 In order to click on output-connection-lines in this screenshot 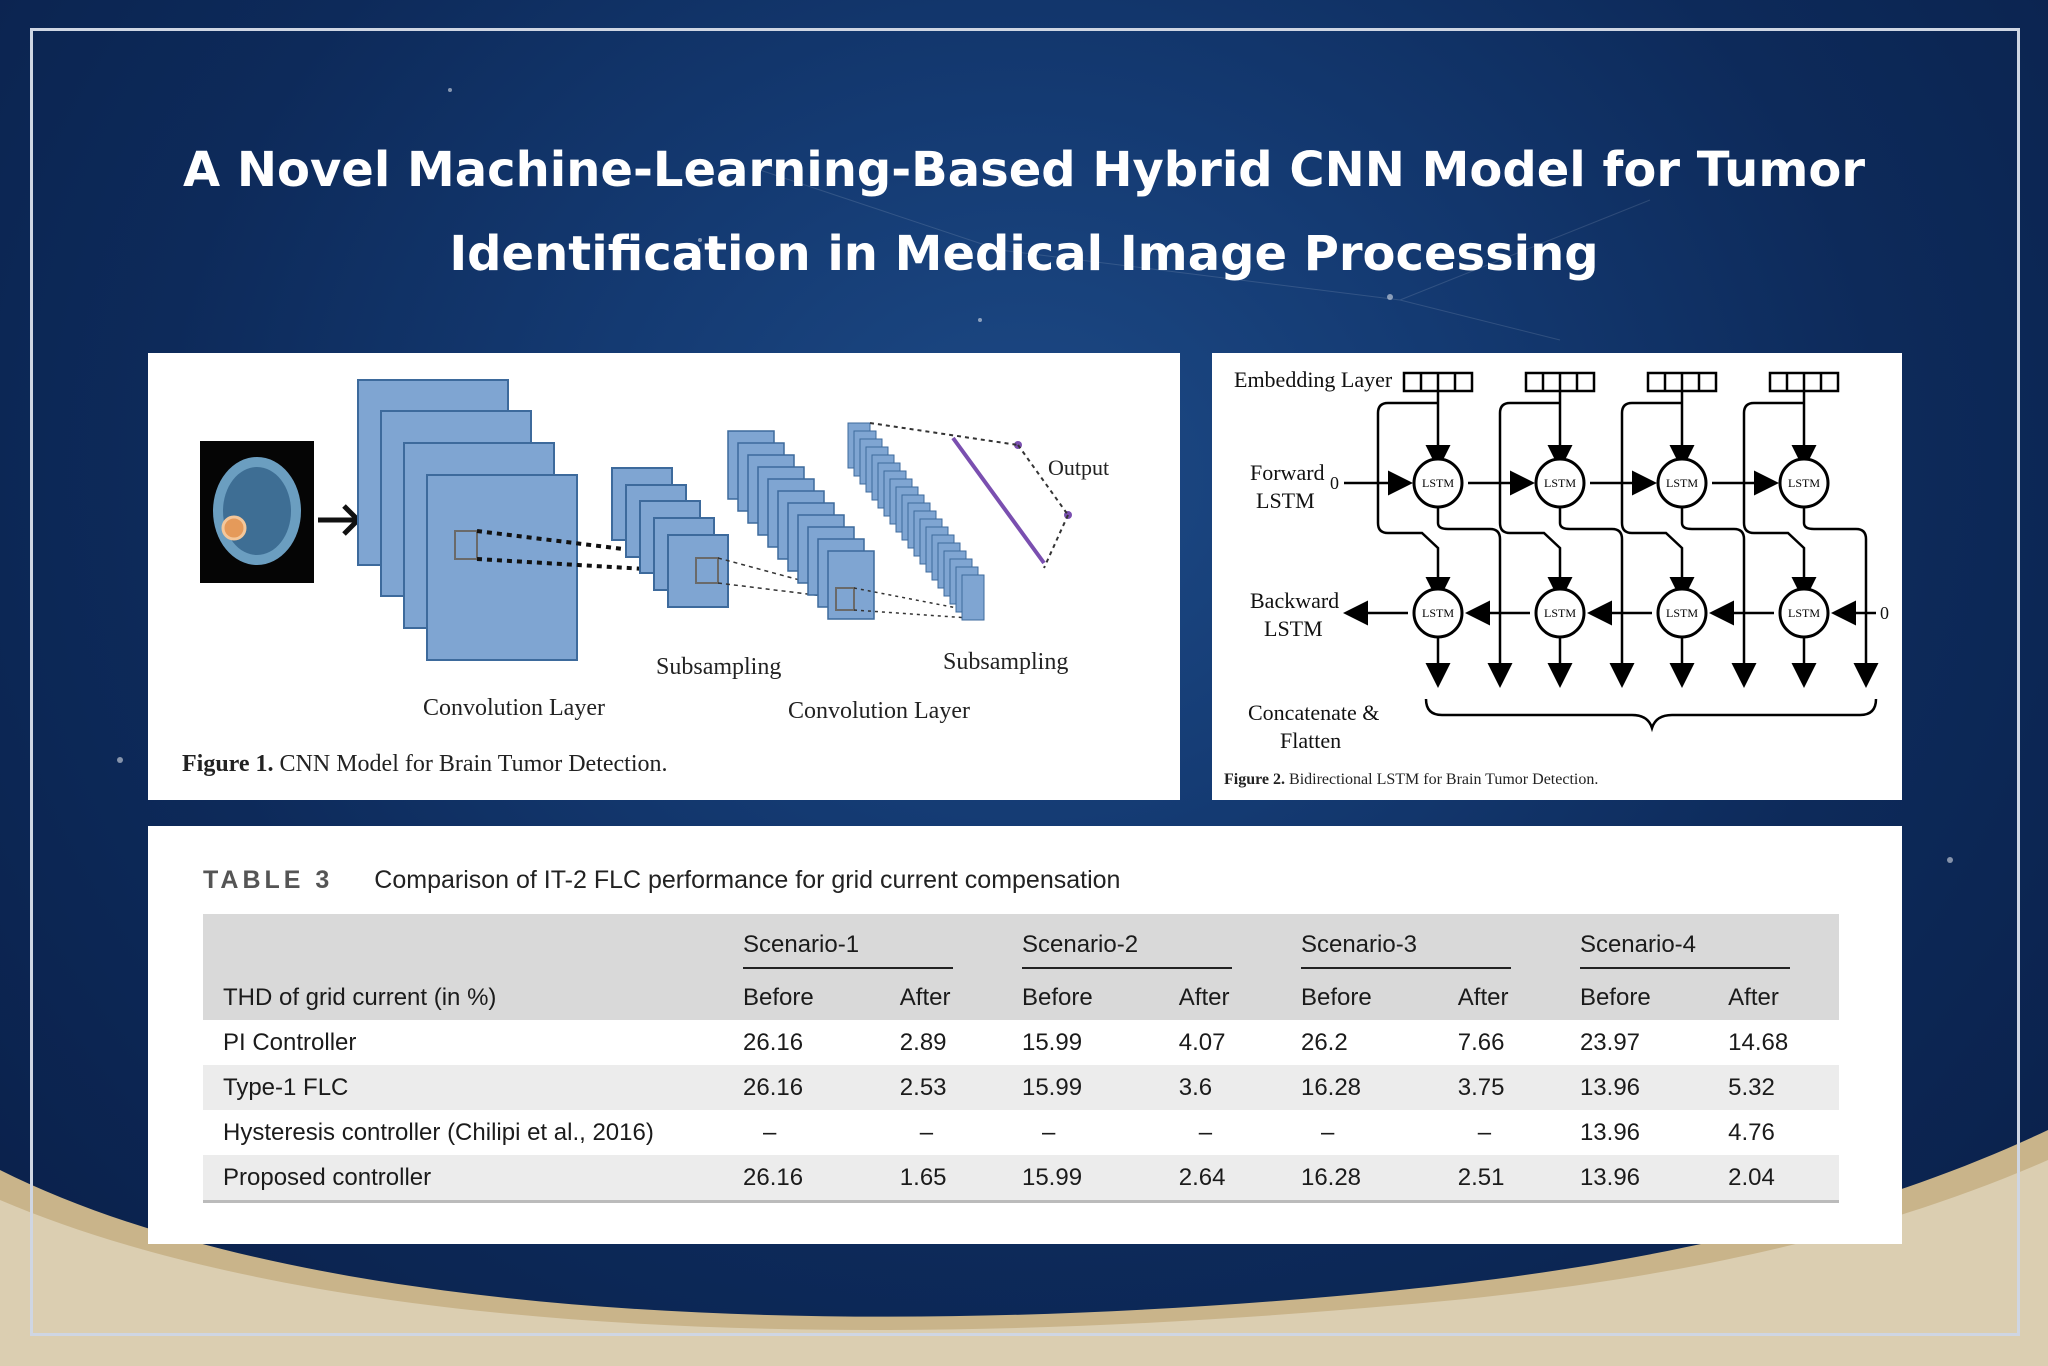, I will do `click(969, 495)`.